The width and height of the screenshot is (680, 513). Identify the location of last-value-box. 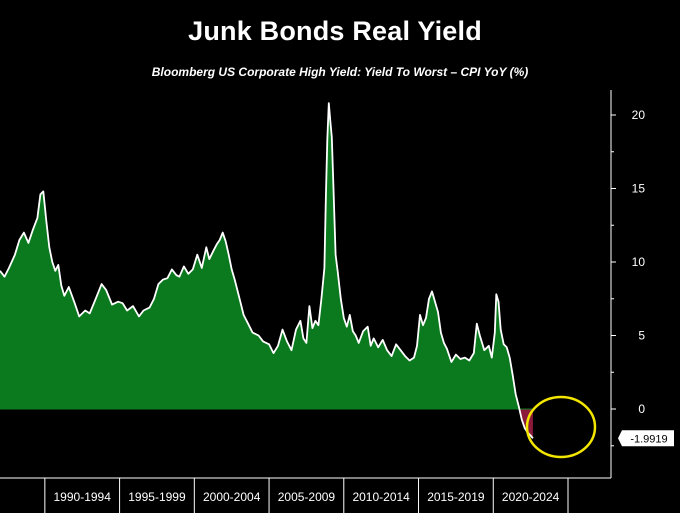
(646, 438).